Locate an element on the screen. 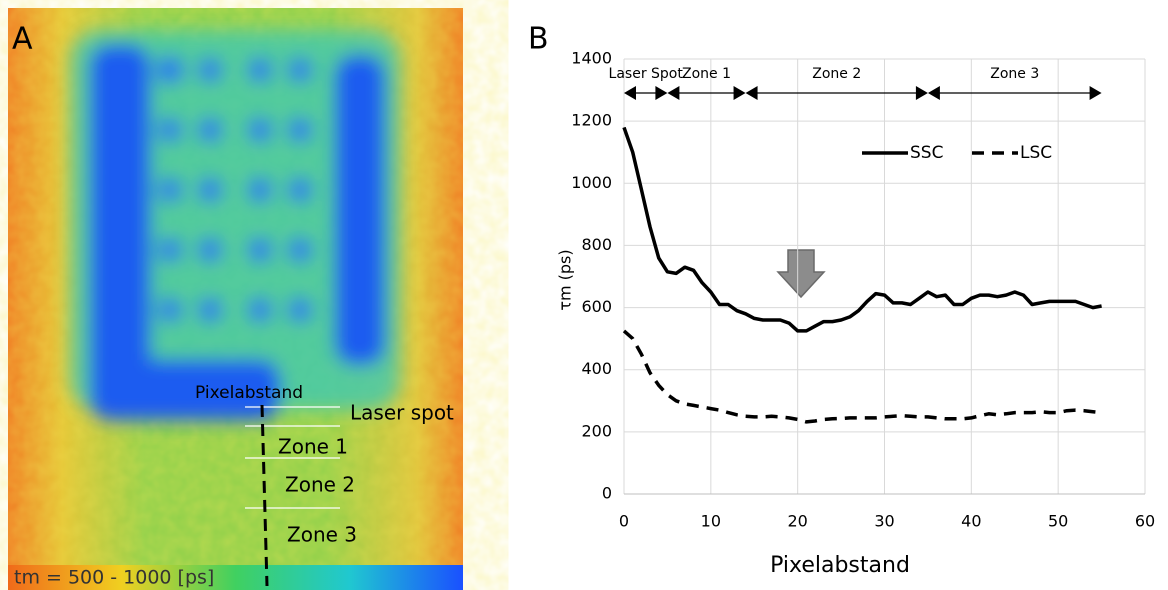  y-tick-label: 600 is located at coordinates (596, 306).